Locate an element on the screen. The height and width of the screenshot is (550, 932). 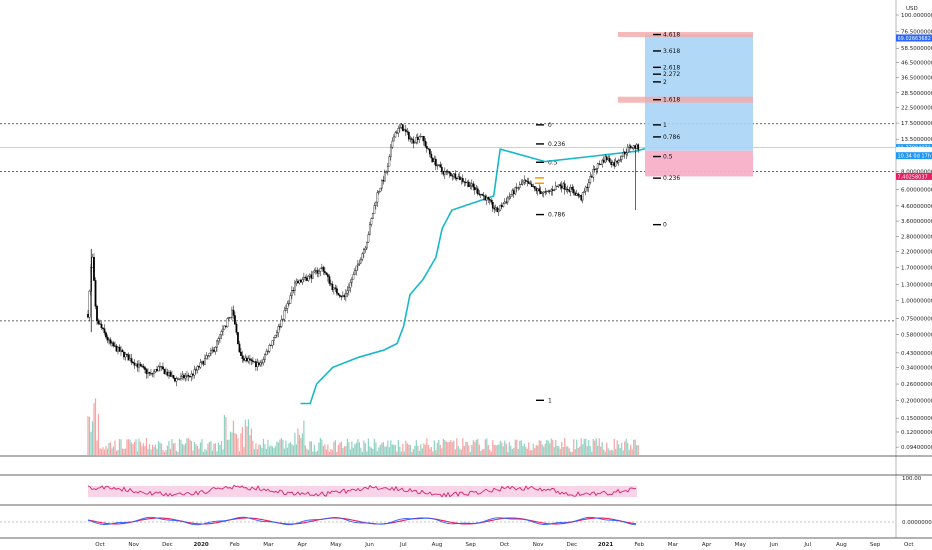
long-position-tool is located at coordinates (685, 104).